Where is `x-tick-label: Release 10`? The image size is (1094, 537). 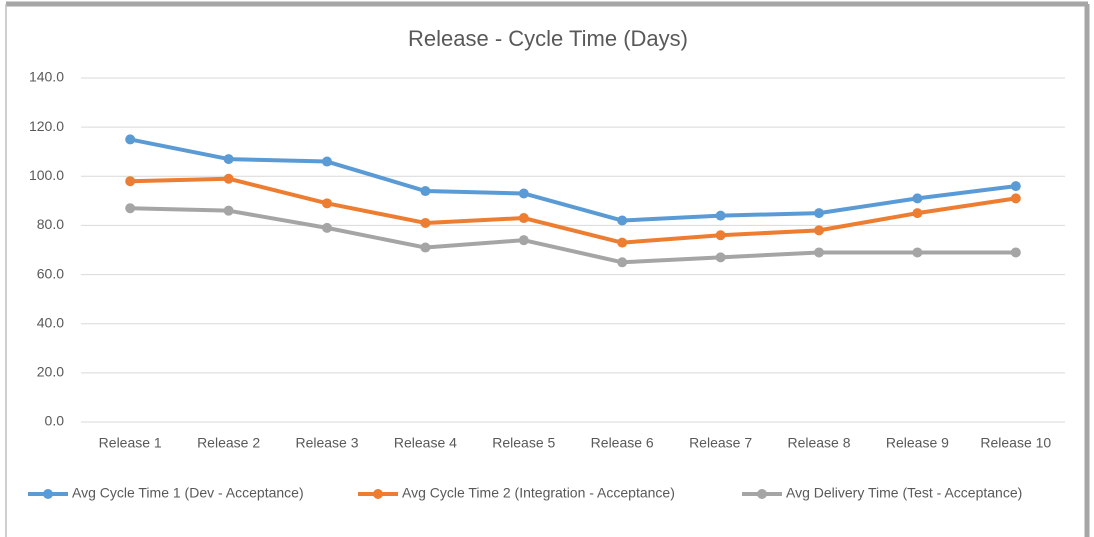
x-tick-label: Release 10 is located at coordinates (1015, 443).